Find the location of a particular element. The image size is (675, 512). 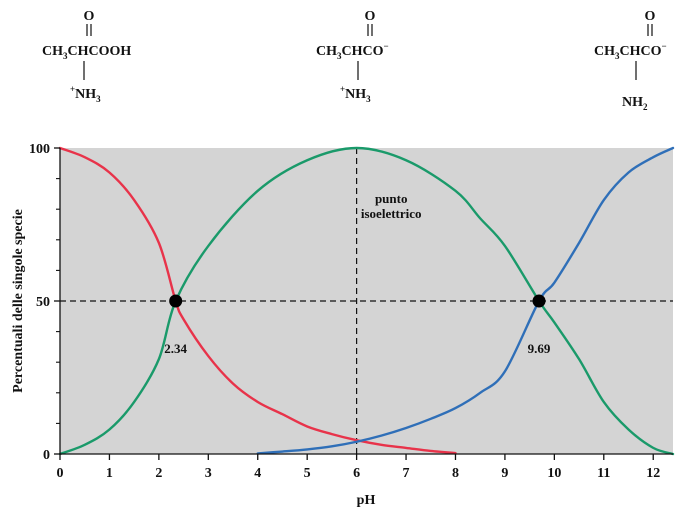

structure-1-main: CH3CHCOOH is located at coordinates (86, 52).